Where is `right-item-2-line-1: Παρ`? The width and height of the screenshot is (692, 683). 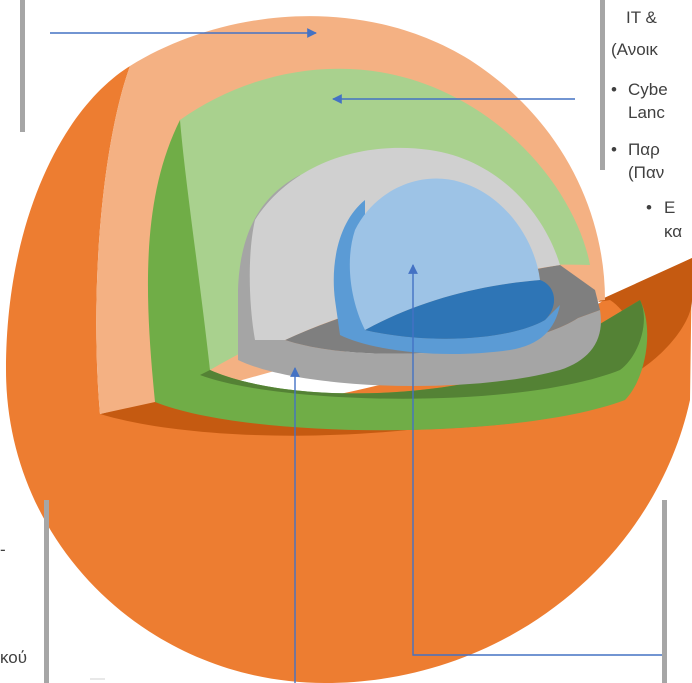 right-item-2-line-1: Παρ is located at coordinates (644, 149).